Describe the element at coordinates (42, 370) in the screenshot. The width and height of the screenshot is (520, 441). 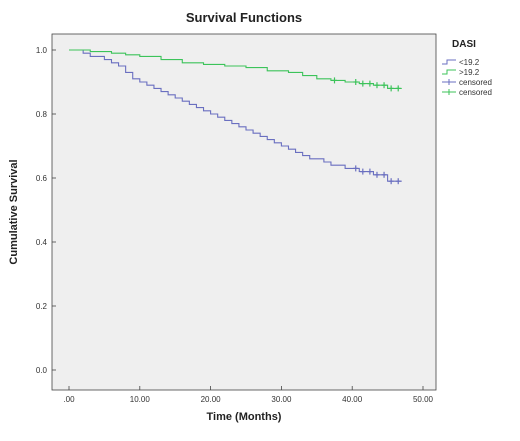
I see `y-tick-label: 0.0` at that location.